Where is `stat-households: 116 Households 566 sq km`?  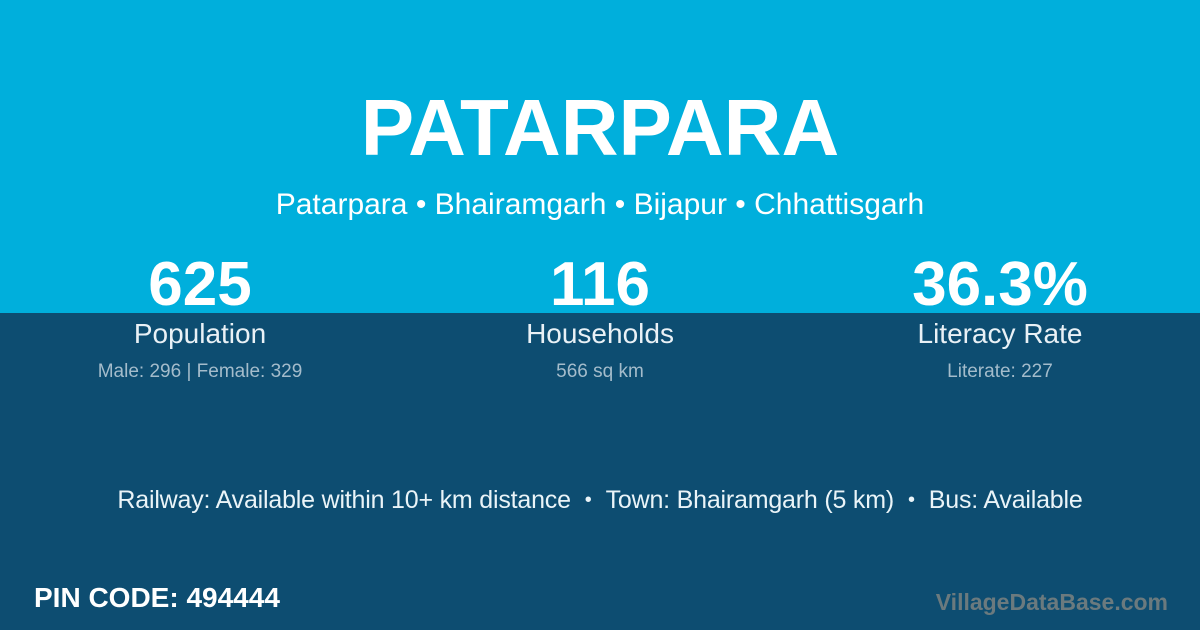
stat-households: 116 Households 566 sq km is located at coordinates (600, 311).